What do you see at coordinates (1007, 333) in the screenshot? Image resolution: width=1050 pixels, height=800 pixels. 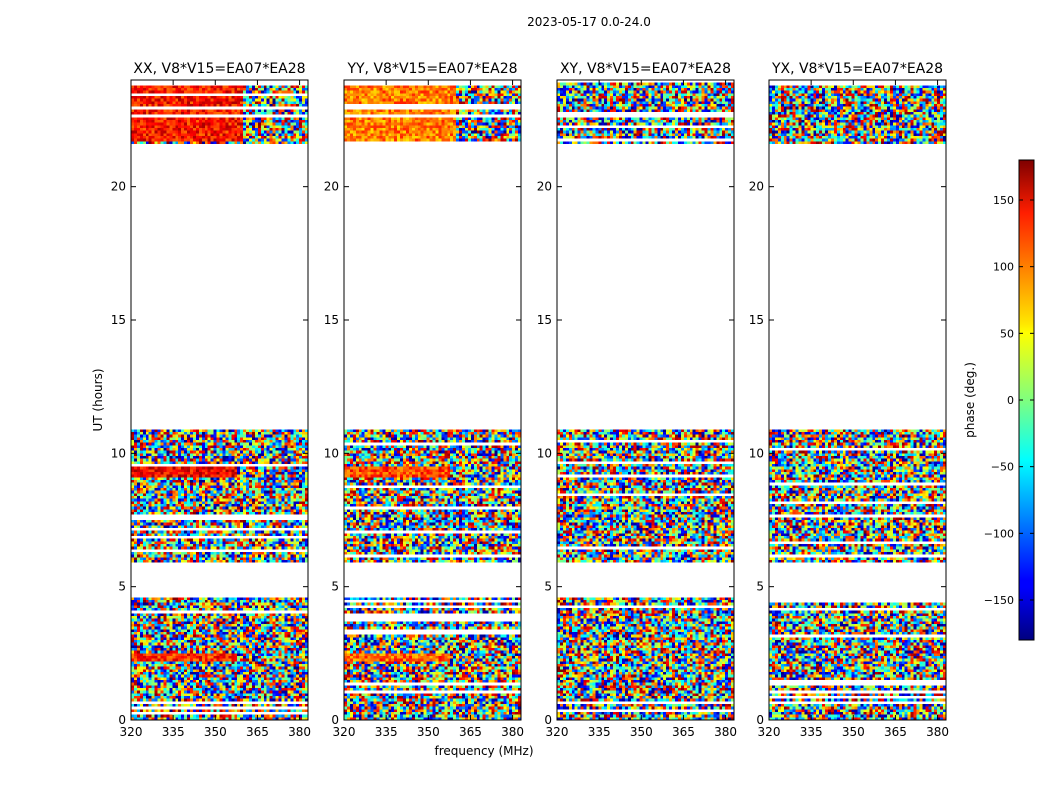 I see `colorbar-tick-label: 50` at bounding box center [1007, 333].